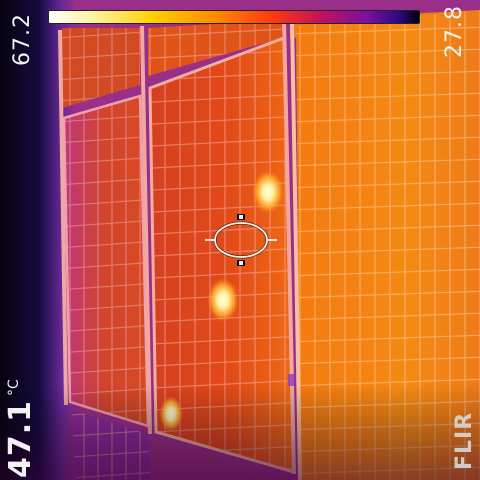 Image resolution: width=480 pixels, height=480 pixels. I want to click on scale-min-value: 27.8, so click(454, 31).